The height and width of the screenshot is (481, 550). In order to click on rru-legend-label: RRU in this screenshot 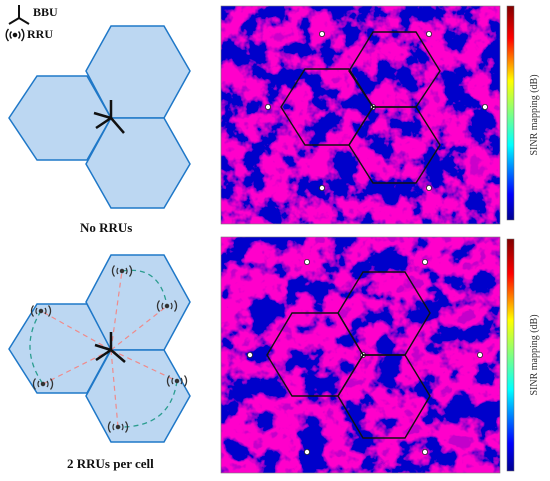, I will do `click(40, 34)`.